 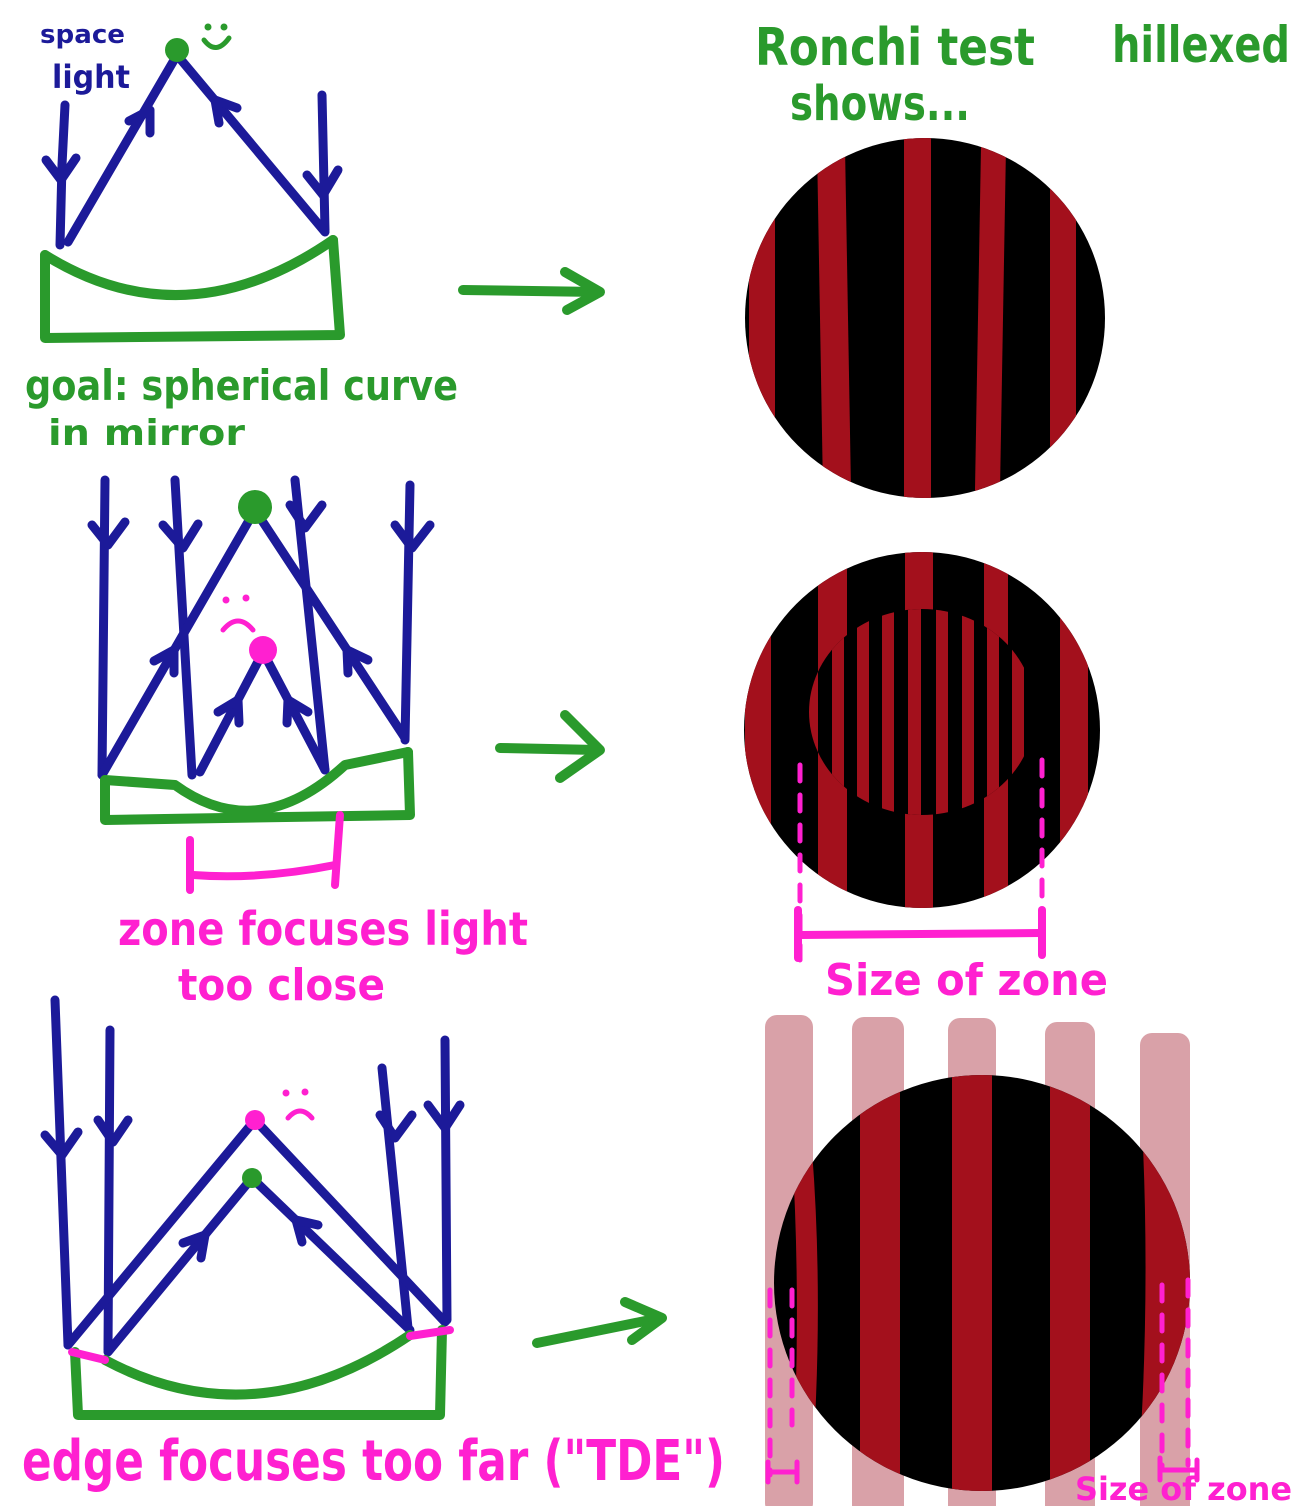 What do you see at coordinates (1201, 45) in the screenshot?
I see `hillexed-label: hillexed` at bounding box center [1201, 45].